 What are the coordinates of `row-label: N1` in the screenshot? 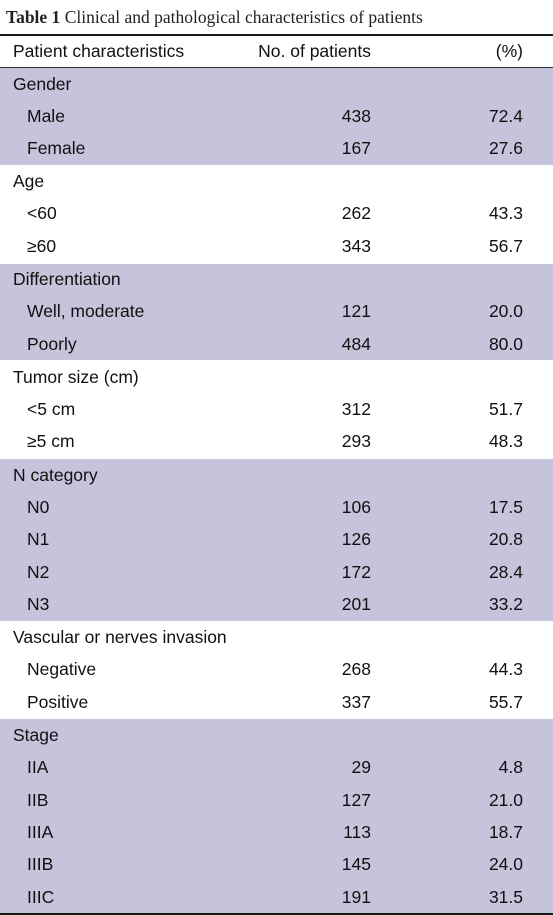 It's located at (126, 539).